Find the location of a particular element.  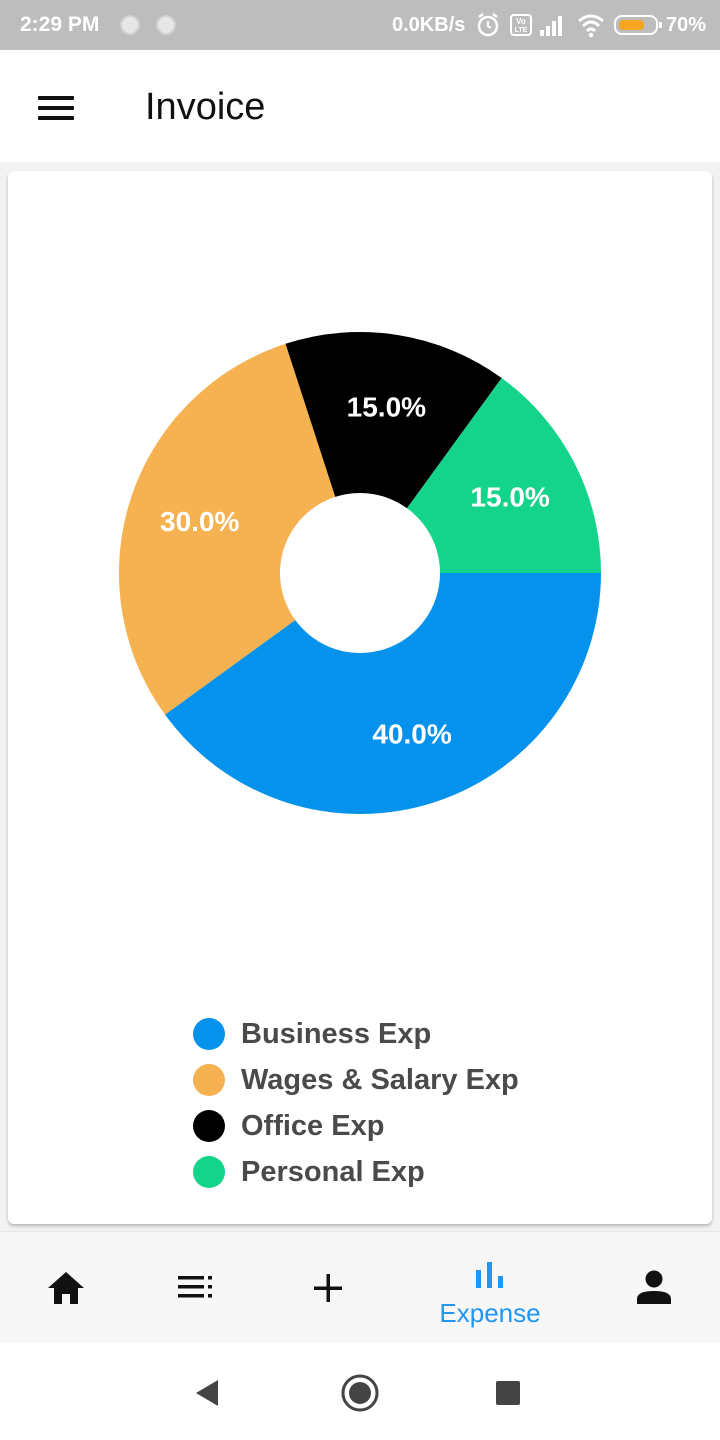

legend-item: Personal Exp is located at coordinates (356, 1172).